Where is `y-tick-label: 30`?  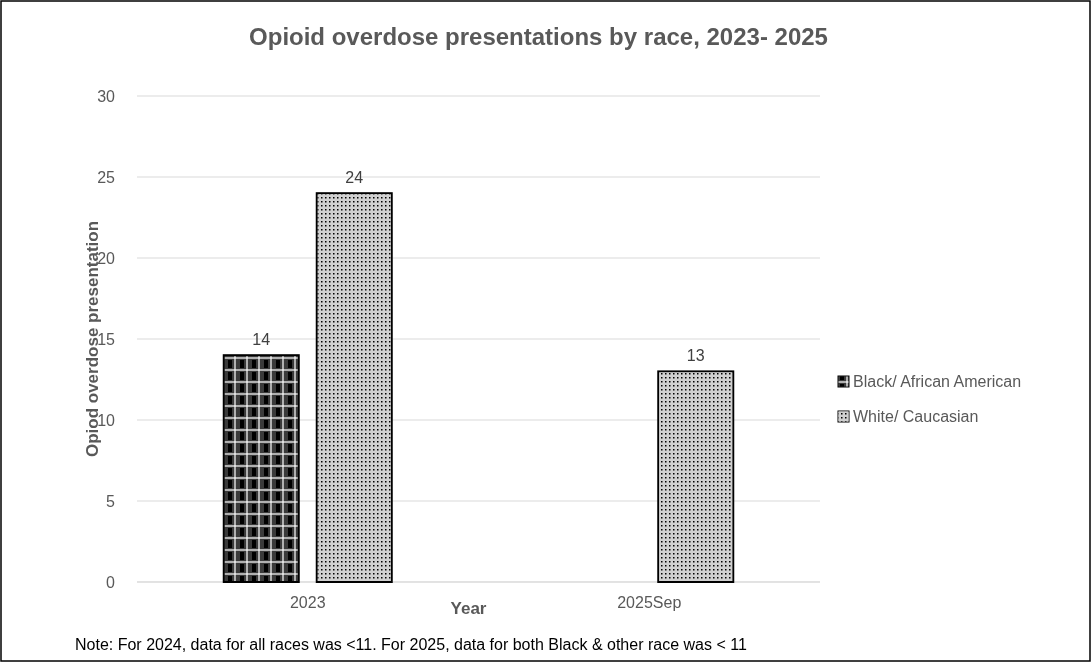 y-tick-label: 30 is located at coordinates (106, 96).